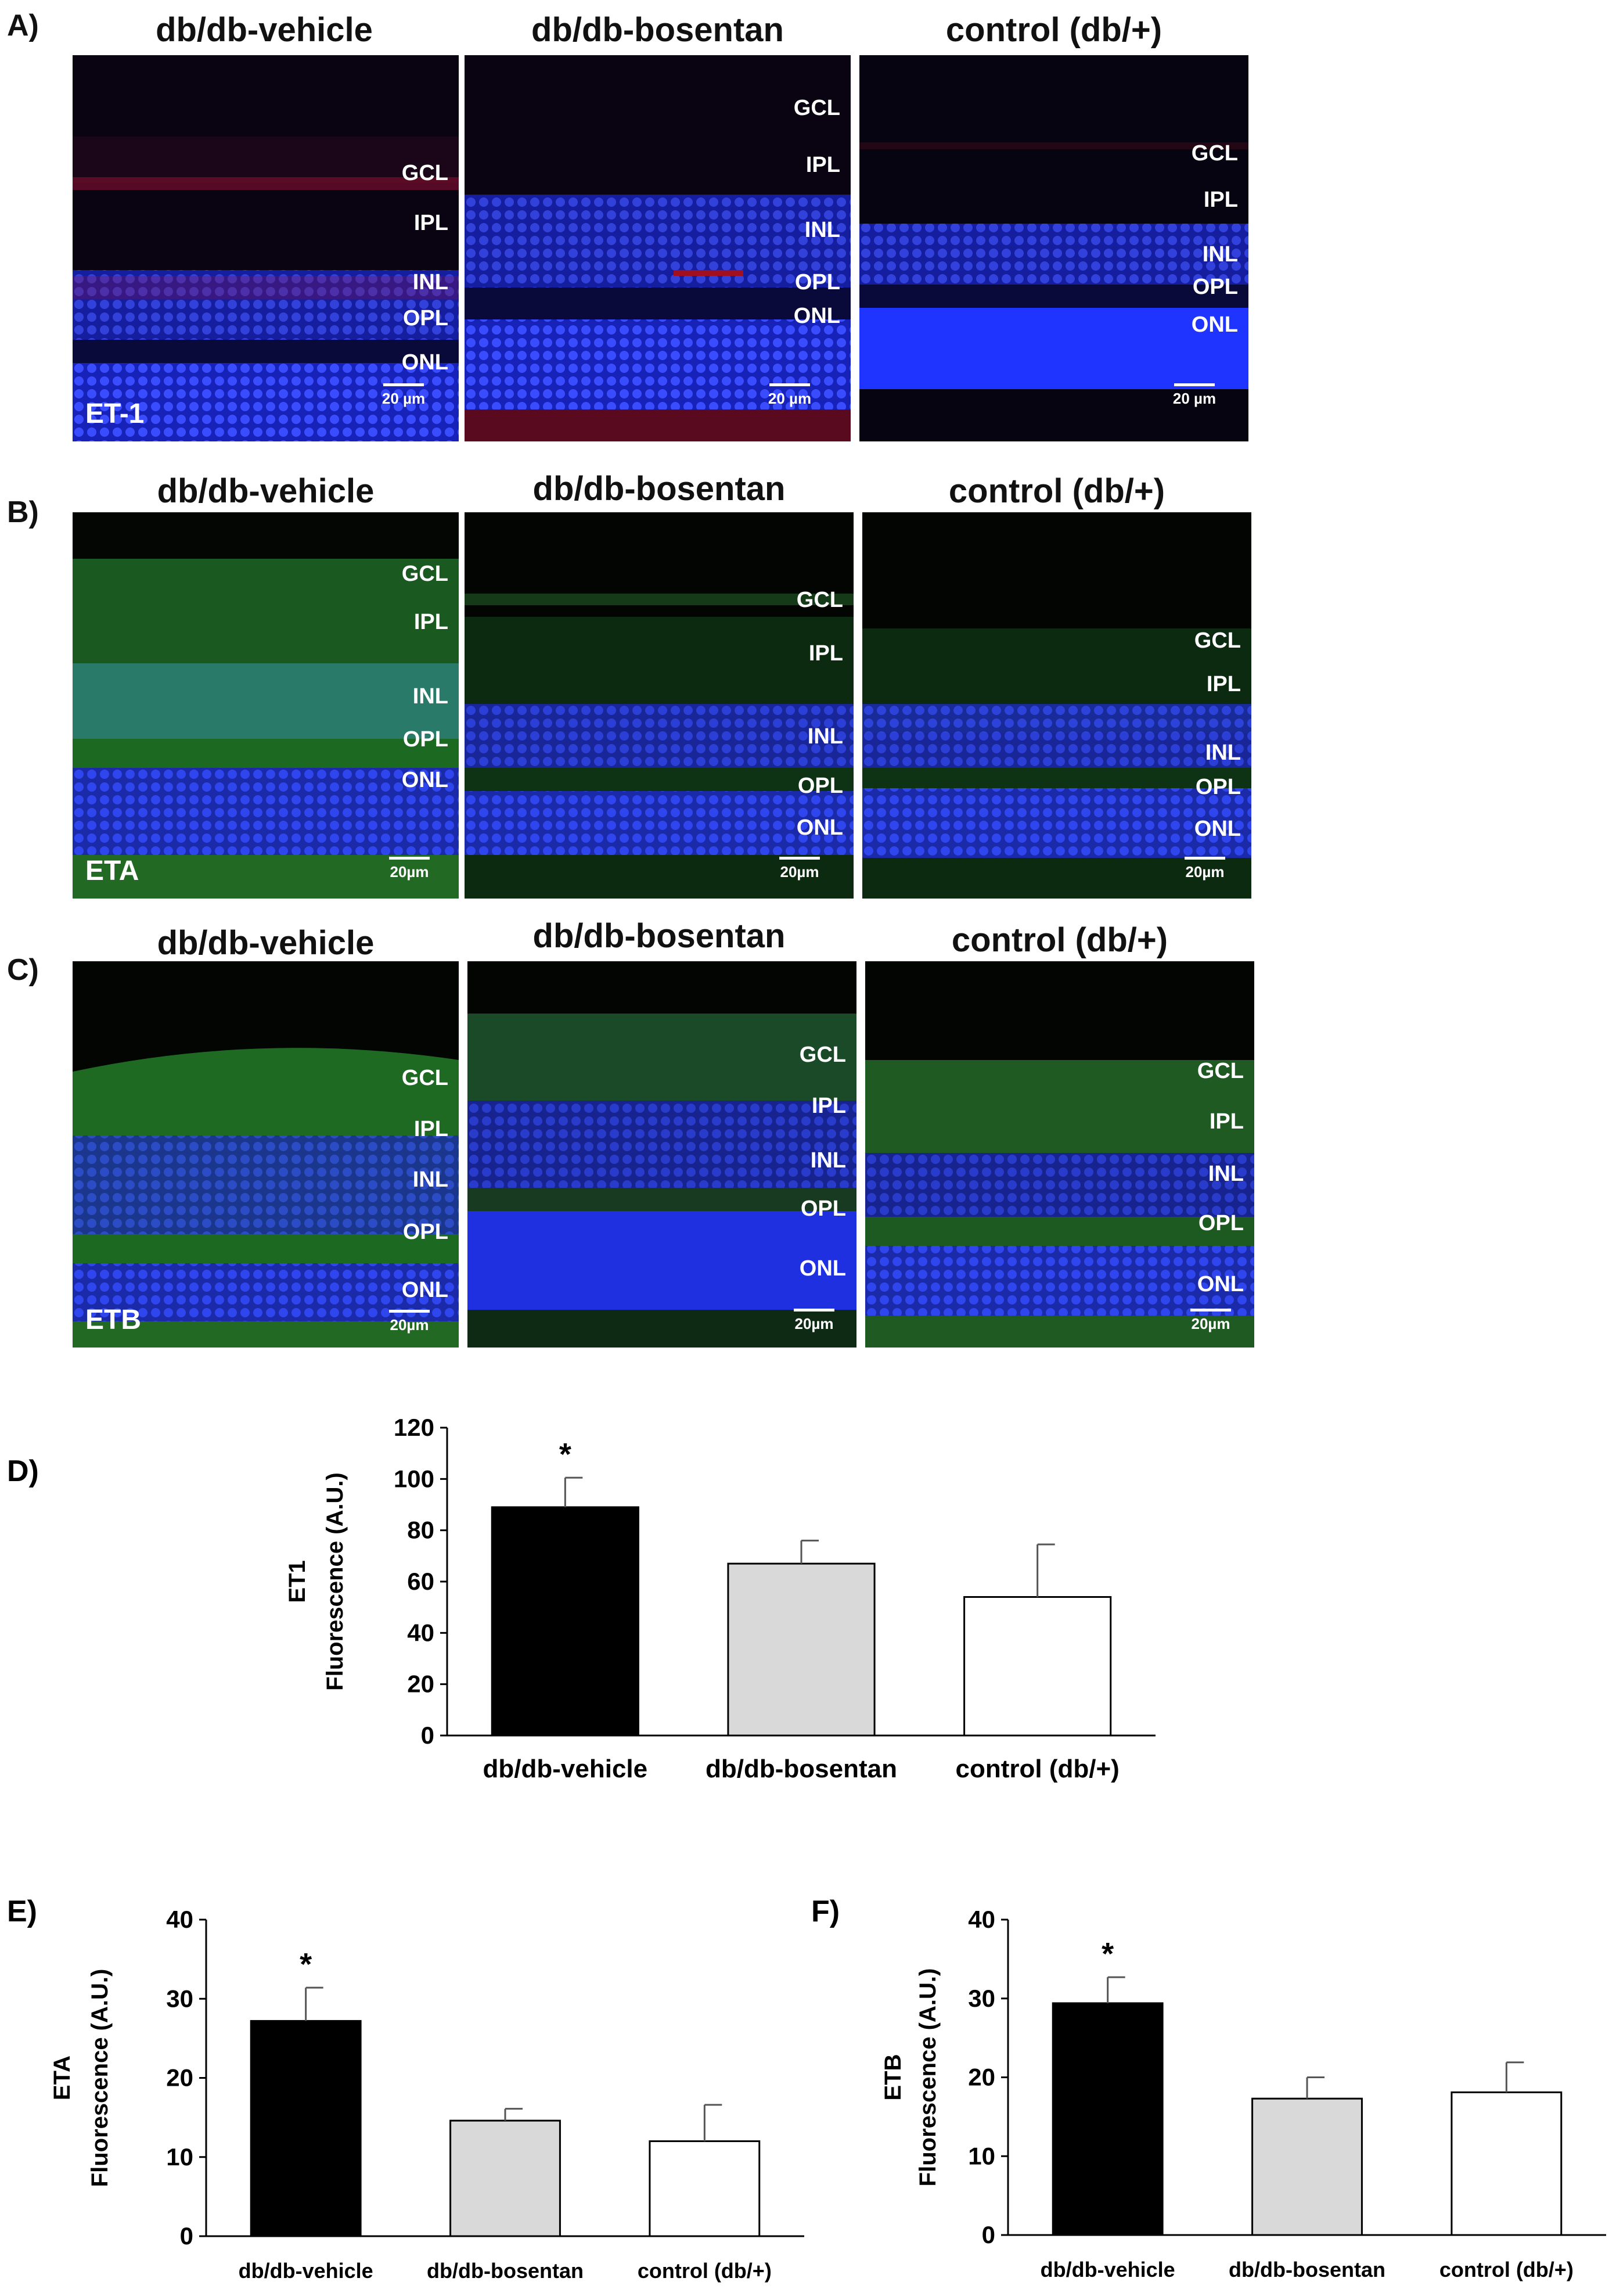 This screenshot has height=2296, width=1616. What do you see at coordinates (825, 1911) in the screenshot?
I see `panel-label: F)` at bounding box center [825, 1911].